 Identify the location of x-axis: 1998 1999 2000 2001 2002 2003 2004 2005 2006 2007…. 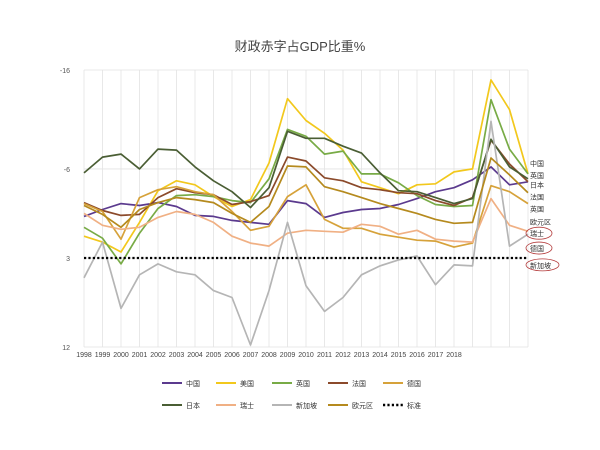
(269, 355).